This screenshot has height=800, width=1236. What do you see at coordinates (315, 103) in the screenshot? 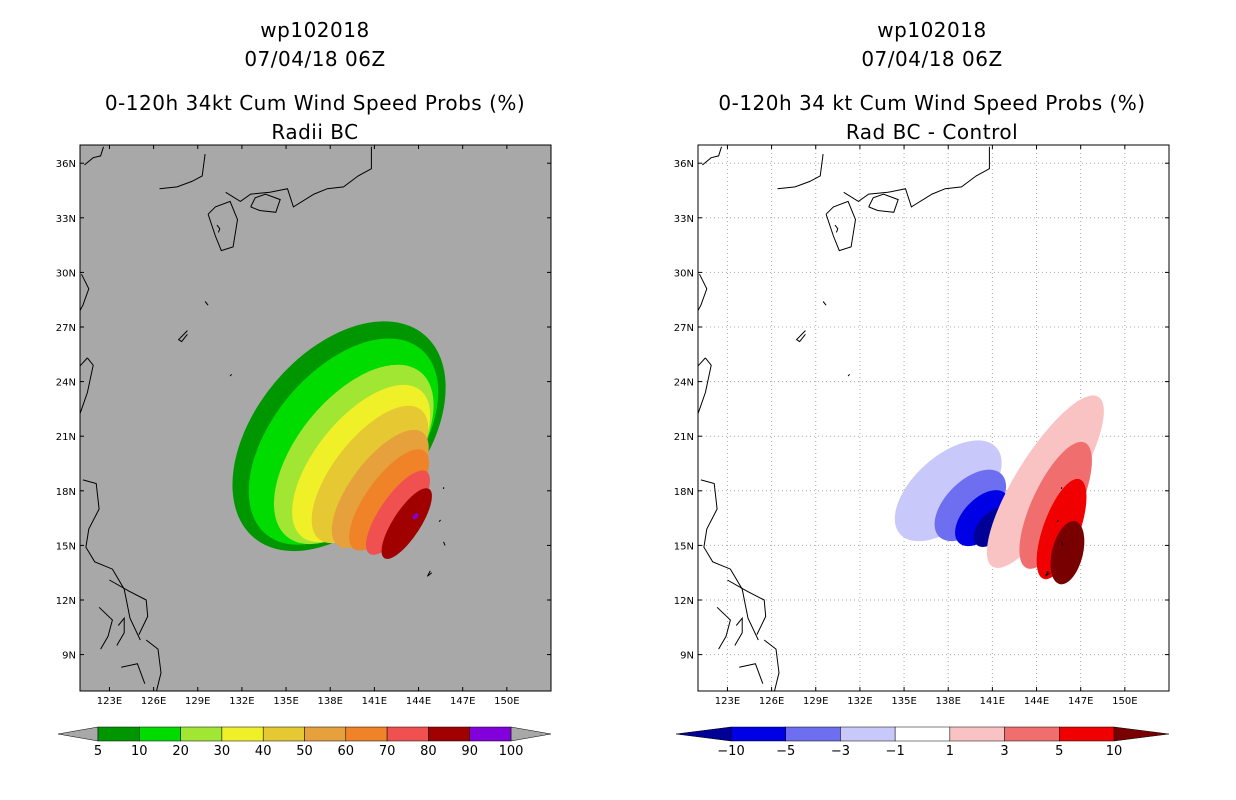
I see `left-product-title: 0-120h 34kt Cum Wind Speed Probs (%)` at bounding box center [315, 103].